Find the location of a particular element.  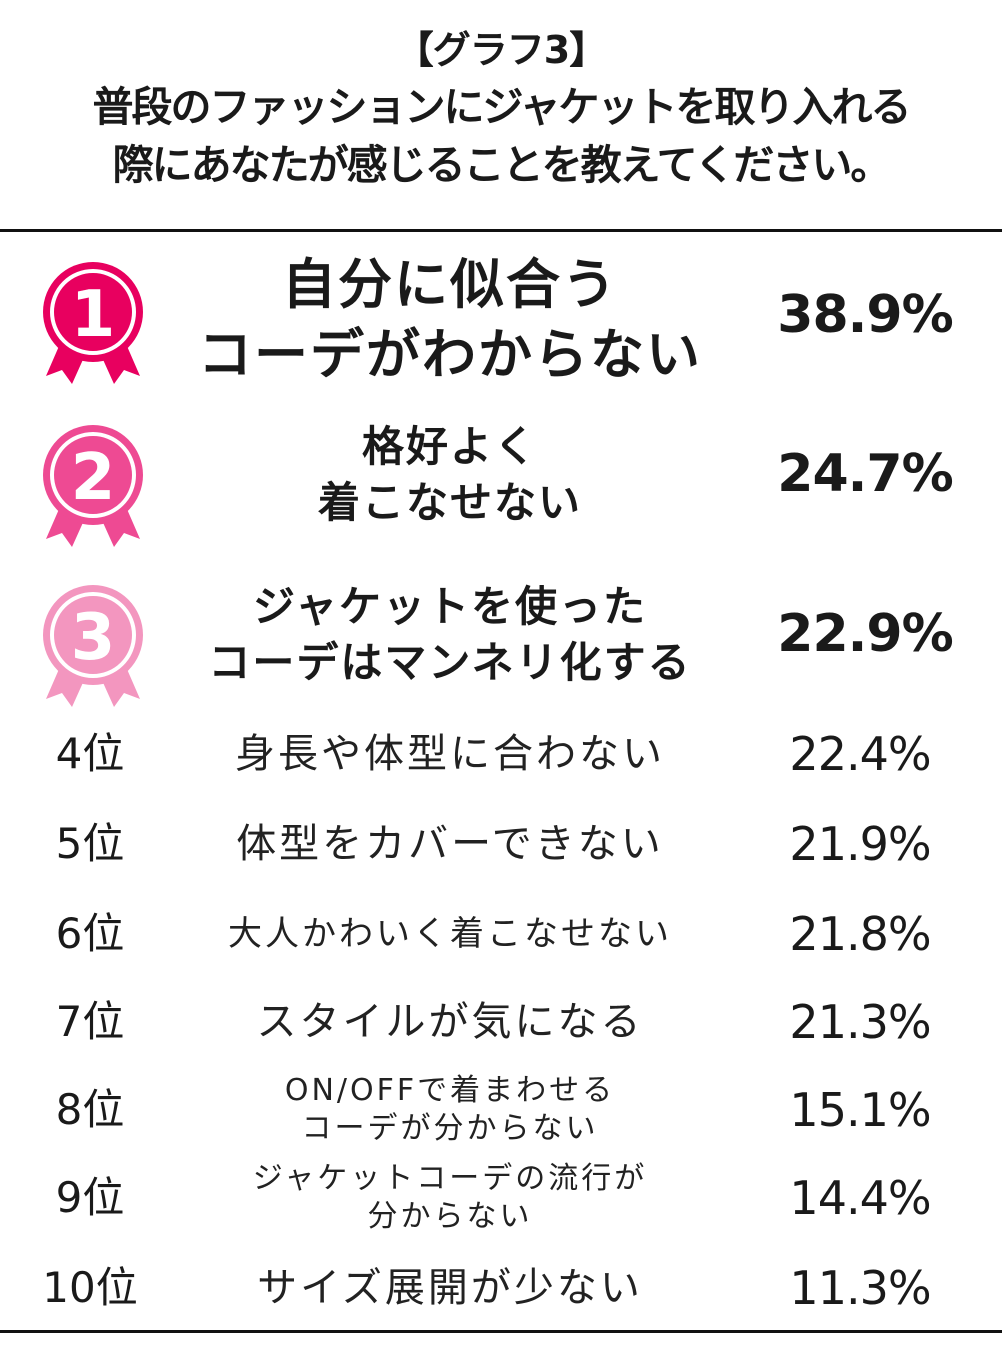

rank-row-2: 2 格好よく 着こなせない 24.7% is located at coordinates (501, 485).